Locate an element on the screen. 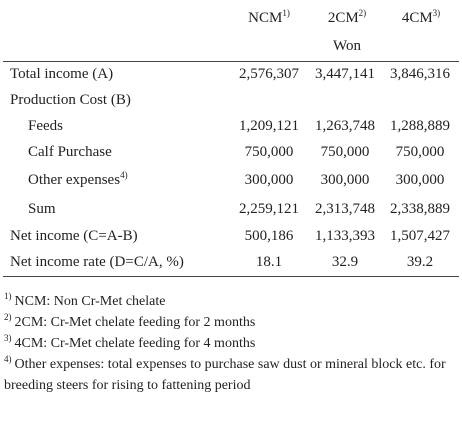 The height and width of the screenshot is (428, 462). cell-4cm: 2,338,889 is located at coordinates (420, 209).